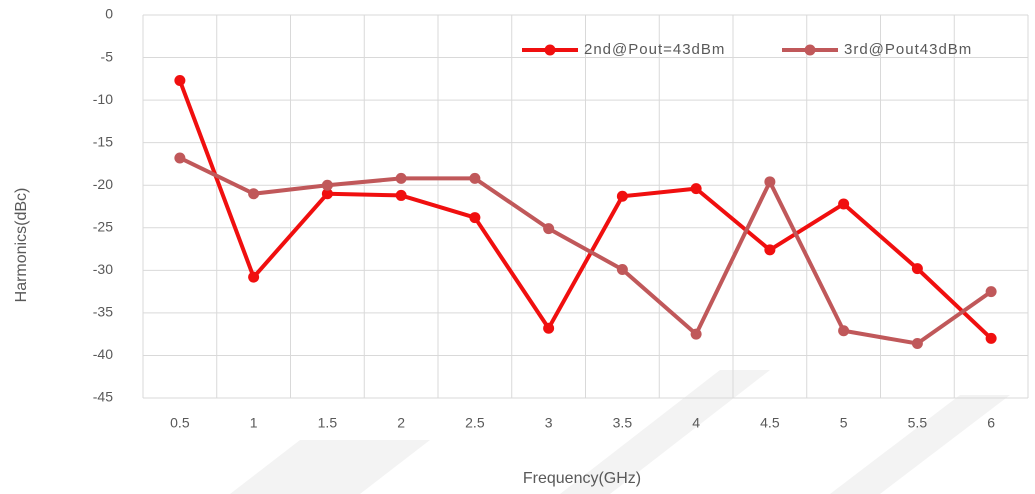 The height and width of the screenshot is (494, 1035). I want to click on x-axis-label: Frequency(GHz), so click(582, 478).